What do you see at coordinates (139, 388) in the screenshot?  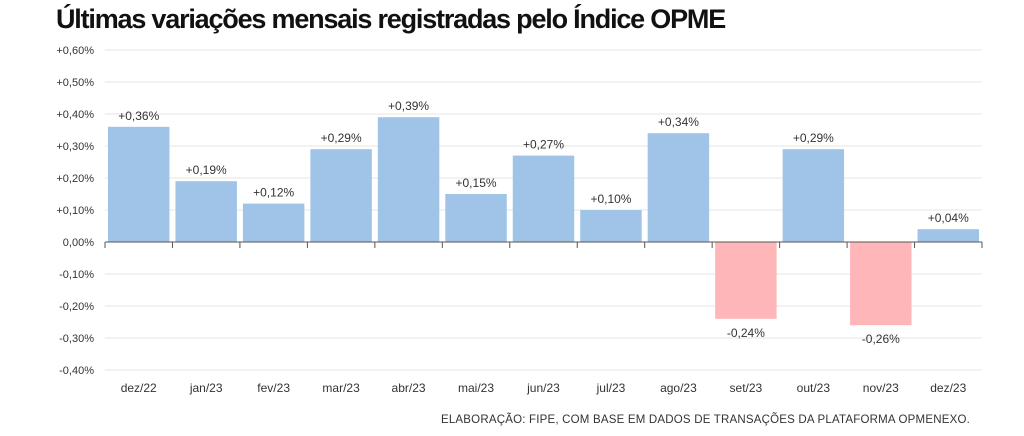 I see `x-tick-label: dez/22` at bounding box center [139, 388].